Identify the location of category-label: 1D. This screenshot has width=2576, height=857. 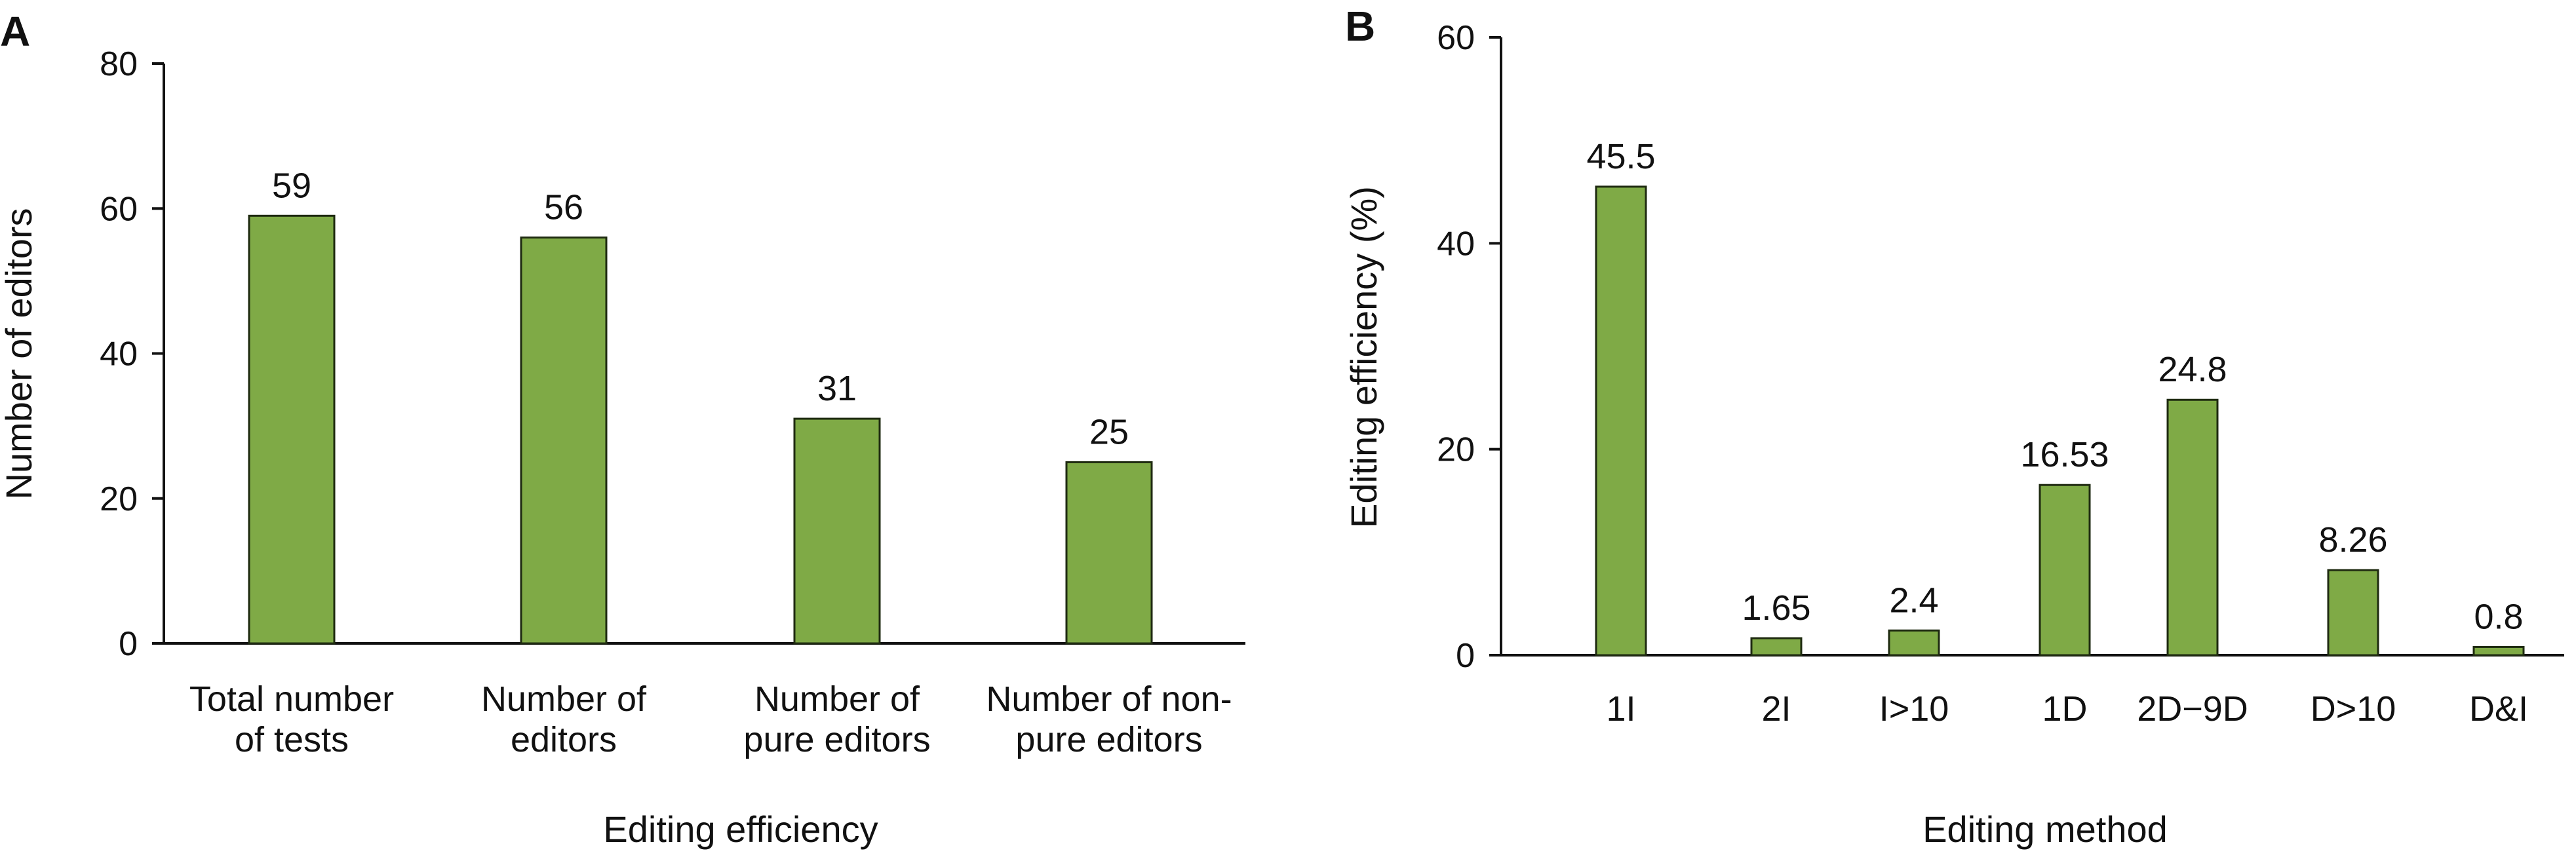
(2064, 709).